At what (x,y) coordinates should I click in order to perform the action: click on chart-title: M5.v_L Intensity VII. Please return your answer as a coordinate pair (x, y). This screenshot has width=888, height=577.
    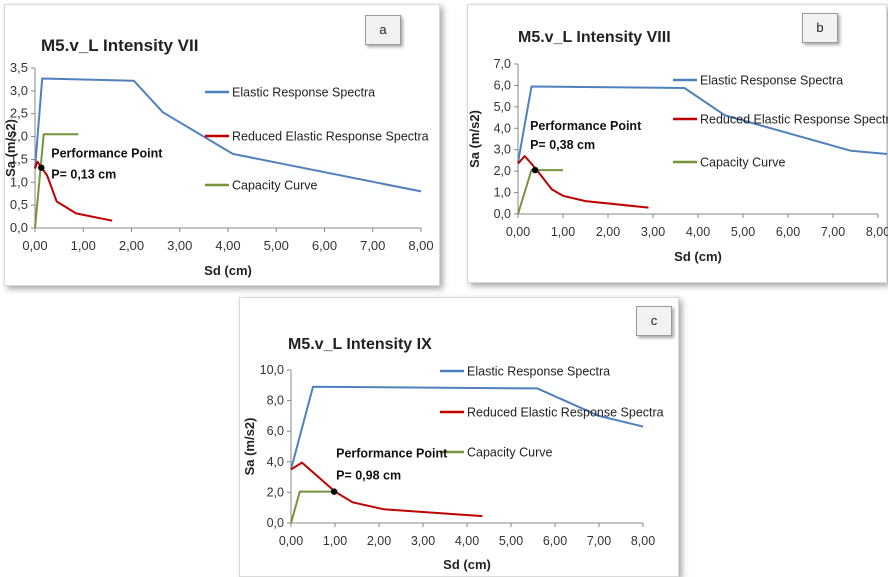
    Looking at the image, I should click on (119, 45).